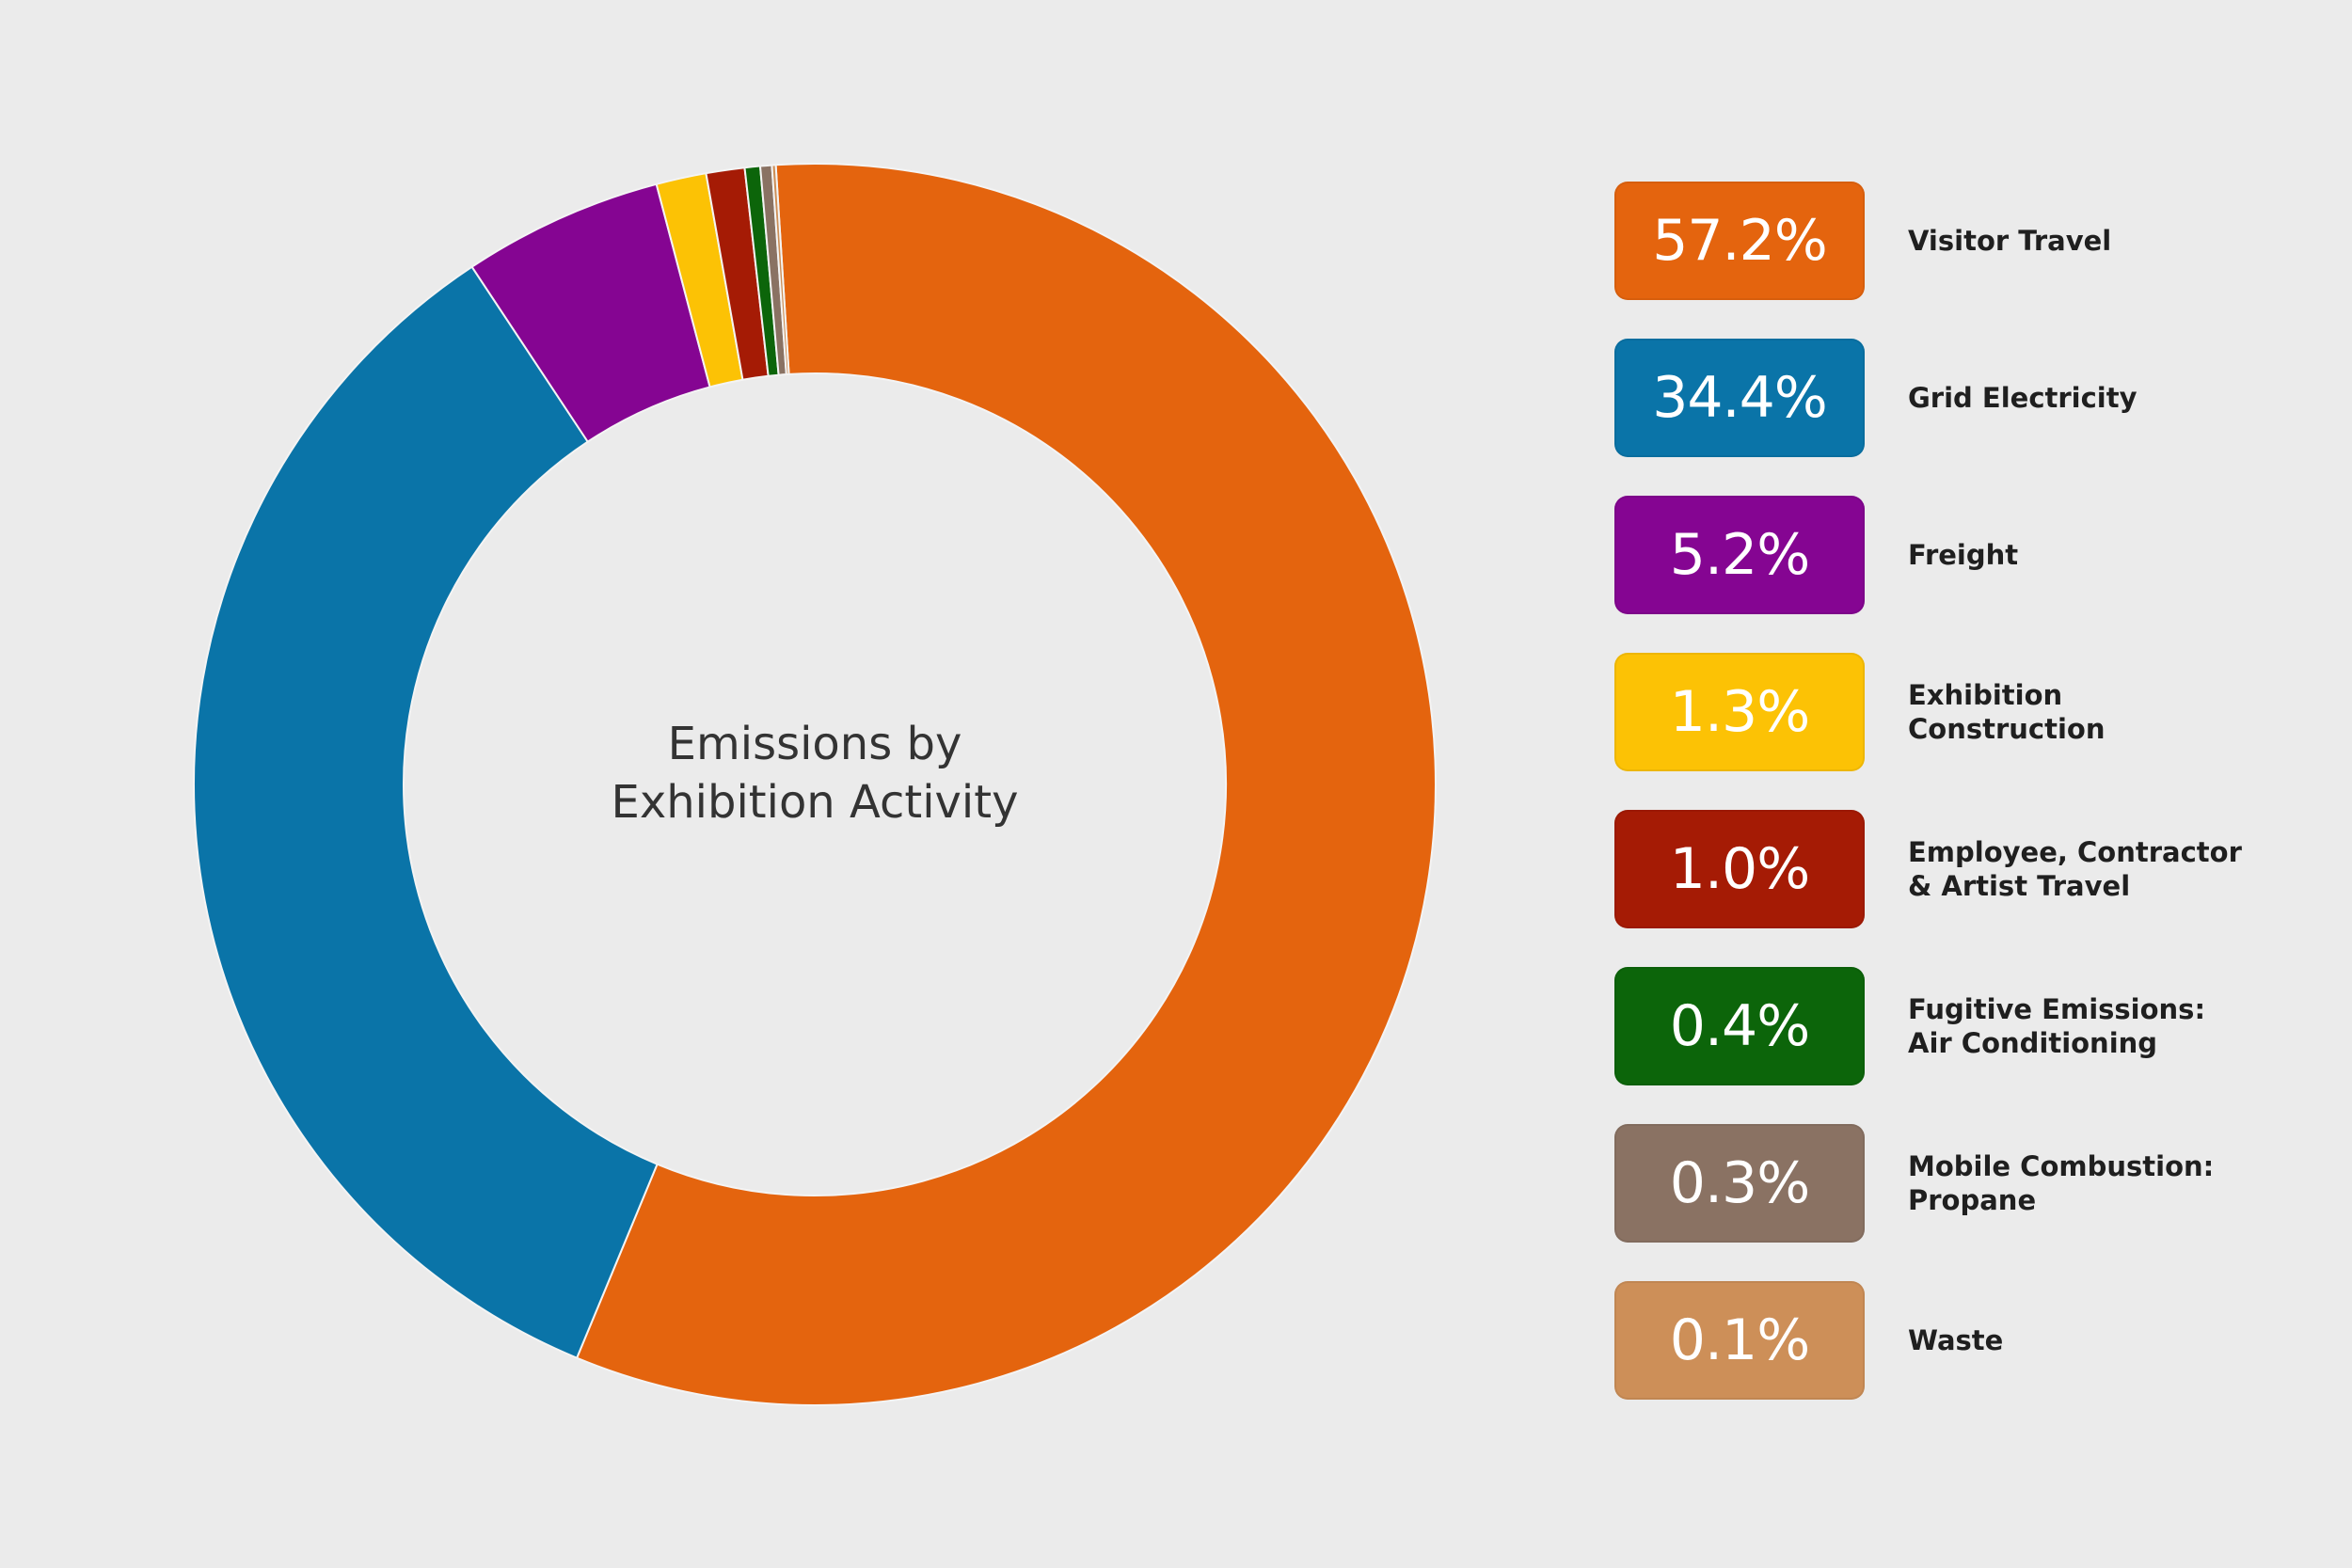 The width and height of the screenshot is (2352, 1568). I want to click on chart-title: Emissions by Exhibition Activity, so click(814, 774).